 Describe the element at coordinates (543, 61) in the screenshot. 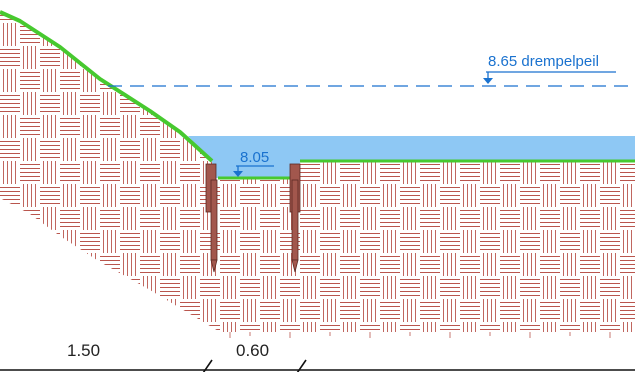

I see `sill-level-label: 8.65 drempelpeil` at that location.